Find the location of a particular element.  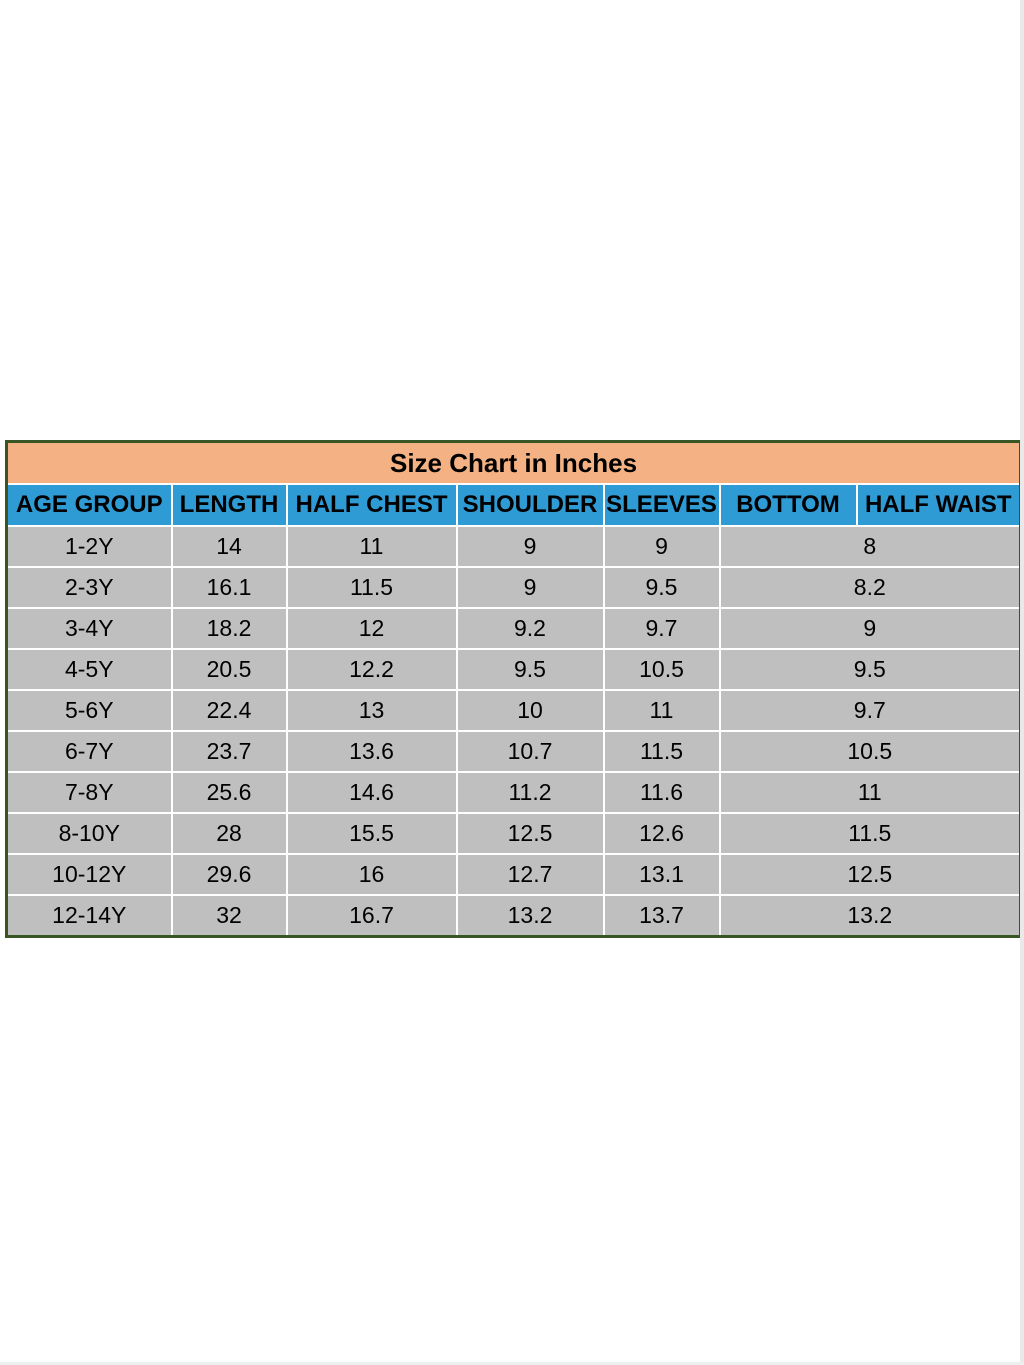

measurement-cell: 22.4 is located at coordinates (229, 710).